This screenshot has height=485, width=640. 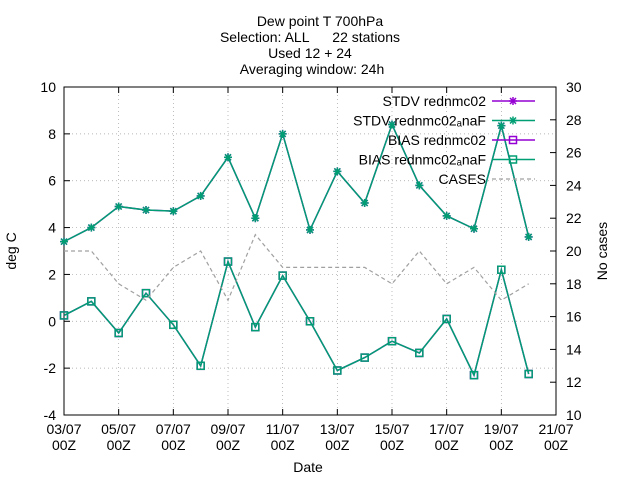 I want to click on y-tick-label: 0, so click(x=52, y=321).